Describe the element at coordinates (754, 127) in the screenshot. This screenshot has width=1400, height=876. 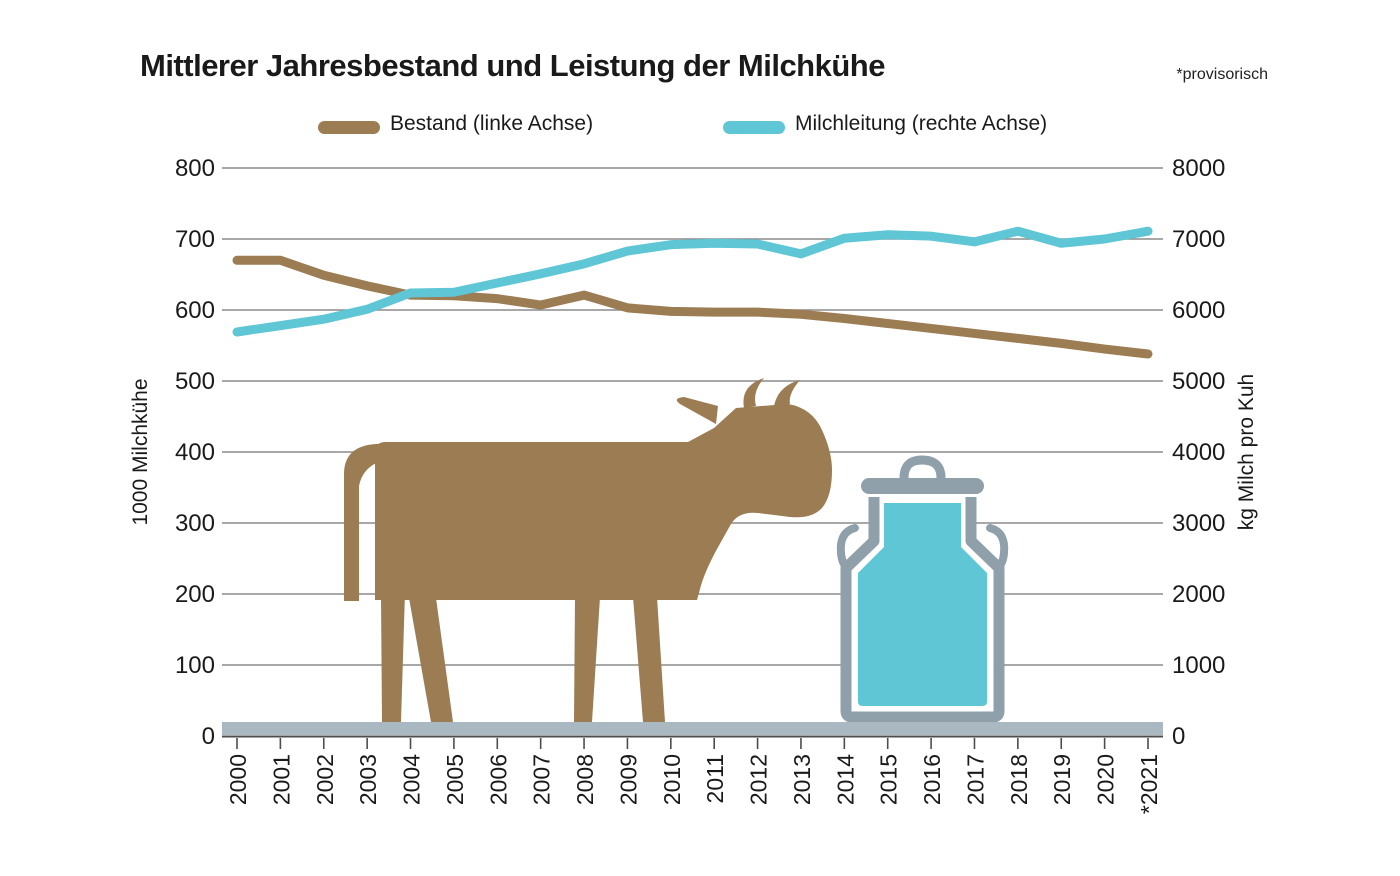
I see `legend-swatch-milchleistung` at that location.